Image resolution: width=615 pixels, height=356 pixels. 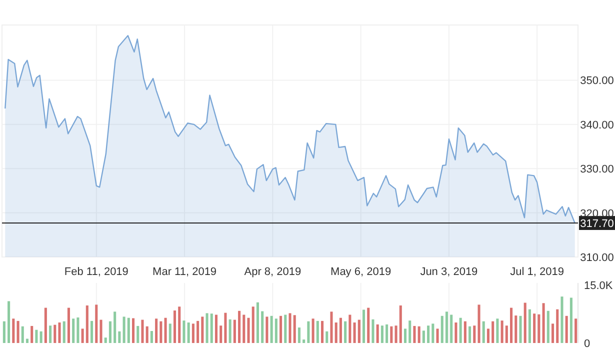 What do you see at coordinates (597, 170) in the screenshot?
I see `y-tick-label: 330.00` at bounding box center [597, 170].